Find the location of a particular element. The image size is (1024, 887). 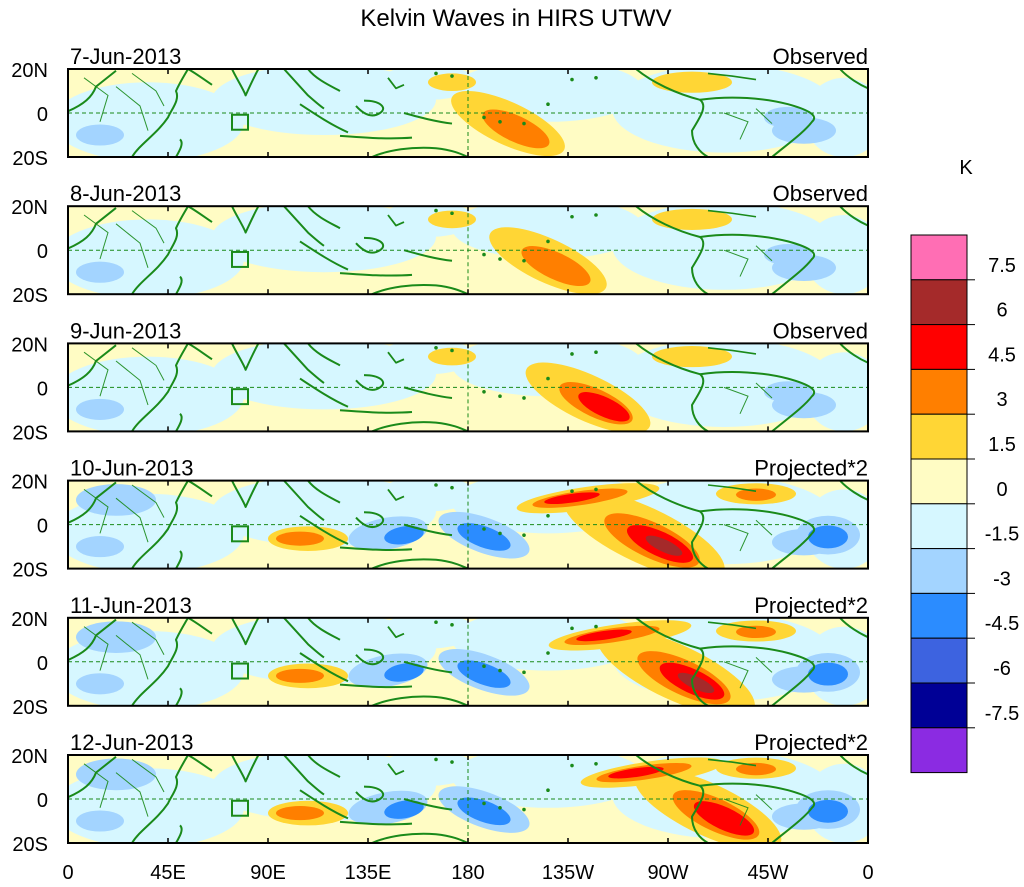

panel-date: 8-Jun-2013 is located at coordinates (125, 193).